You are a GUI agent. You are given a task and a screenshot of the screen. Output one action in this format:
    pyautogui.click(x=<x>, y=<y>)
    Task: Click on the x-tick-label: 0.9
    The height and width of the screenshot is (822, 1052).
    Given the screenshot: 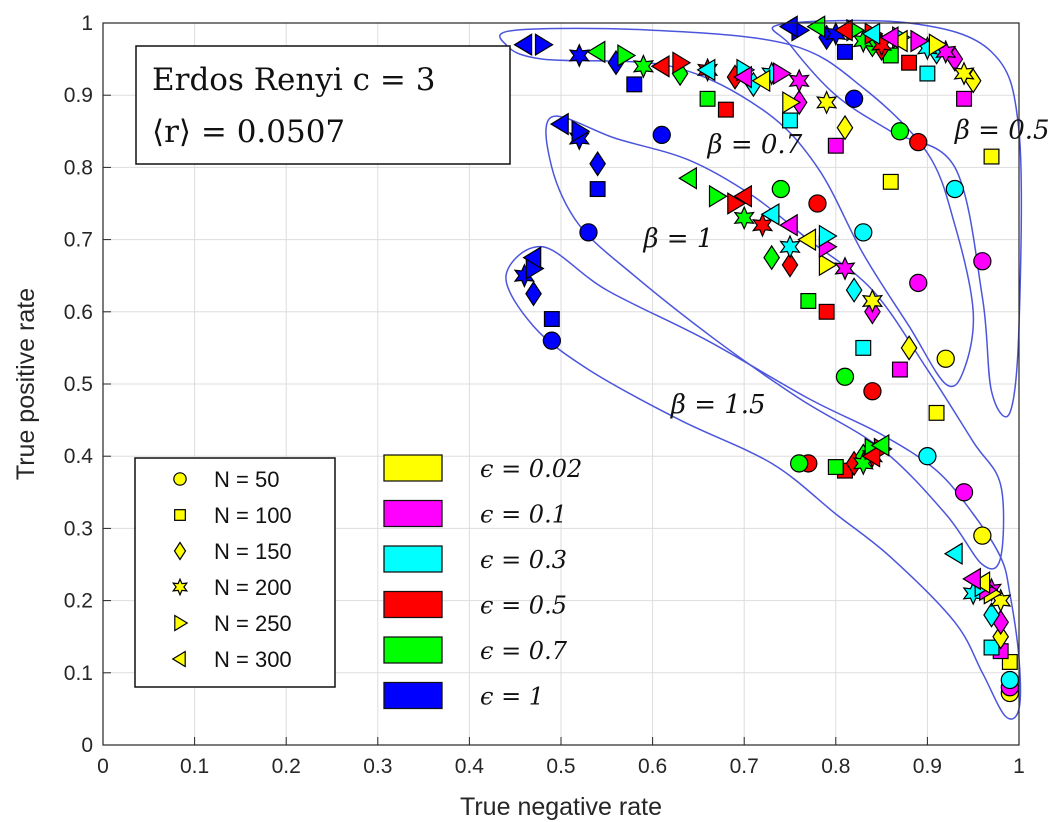 What is the action you would take?
    pyautogui.click(x=927, y=766)
    